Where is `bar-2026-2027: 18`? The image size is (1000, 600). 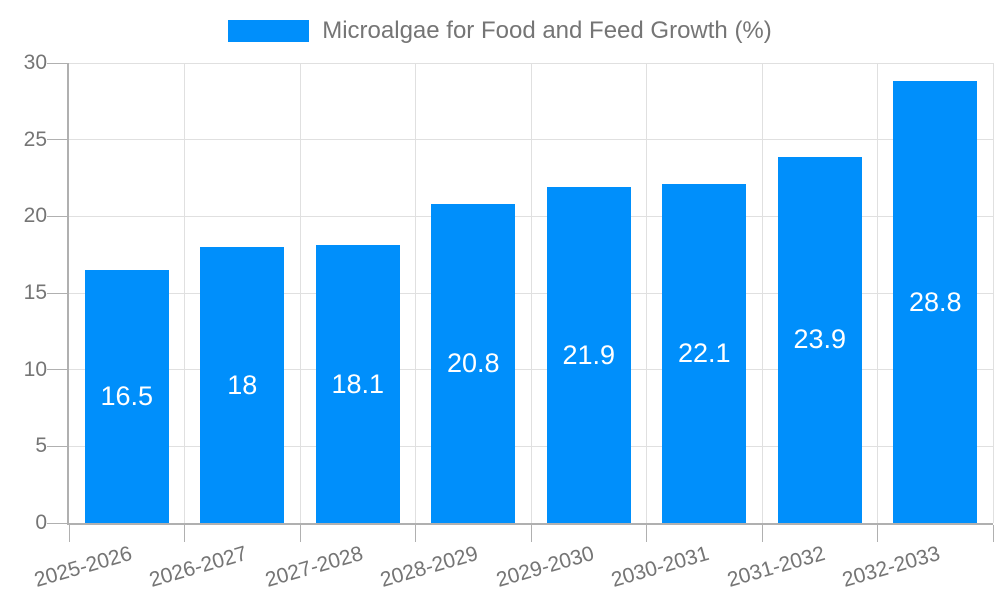 bar-2026-2027: 18 is located at coordinates (242, 385).